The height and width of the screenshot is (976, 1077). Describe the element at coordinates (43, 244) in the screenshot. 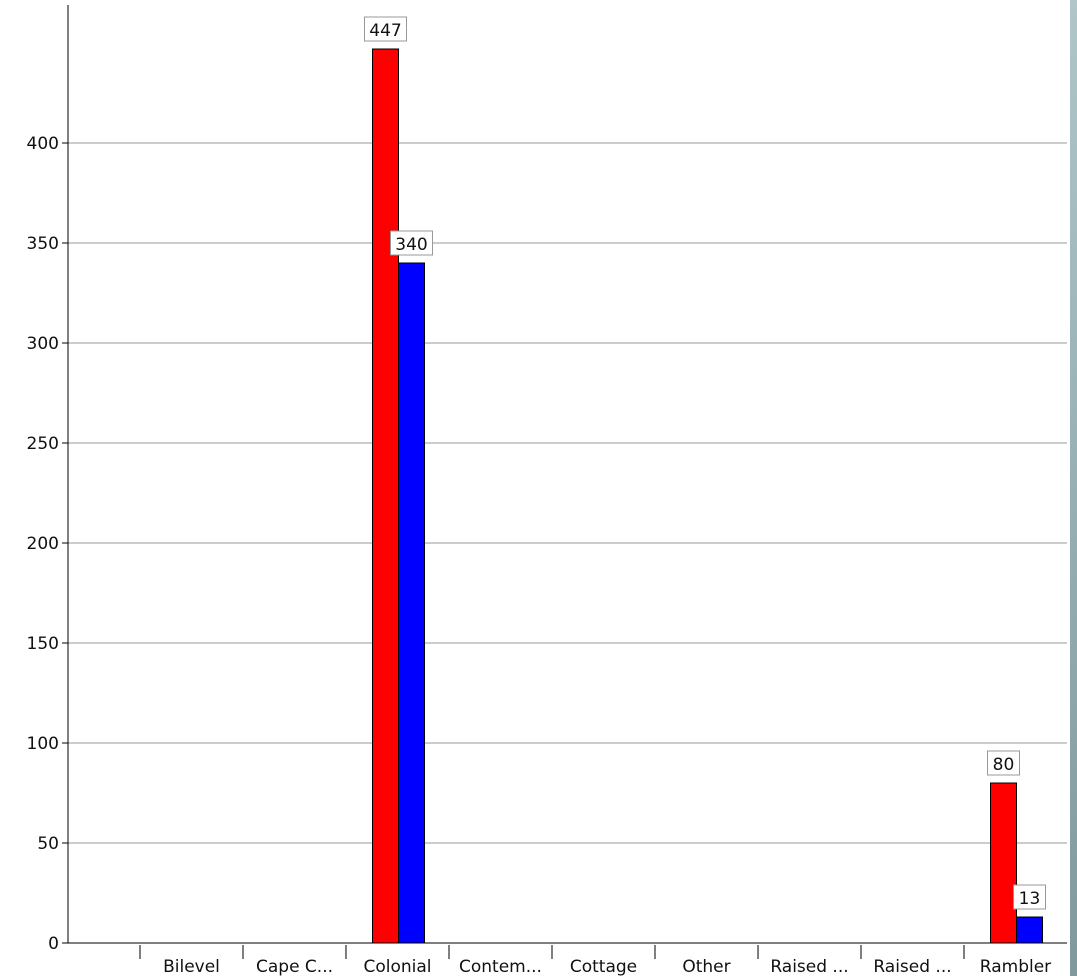

I see `y-tick-label: 350` at that location.